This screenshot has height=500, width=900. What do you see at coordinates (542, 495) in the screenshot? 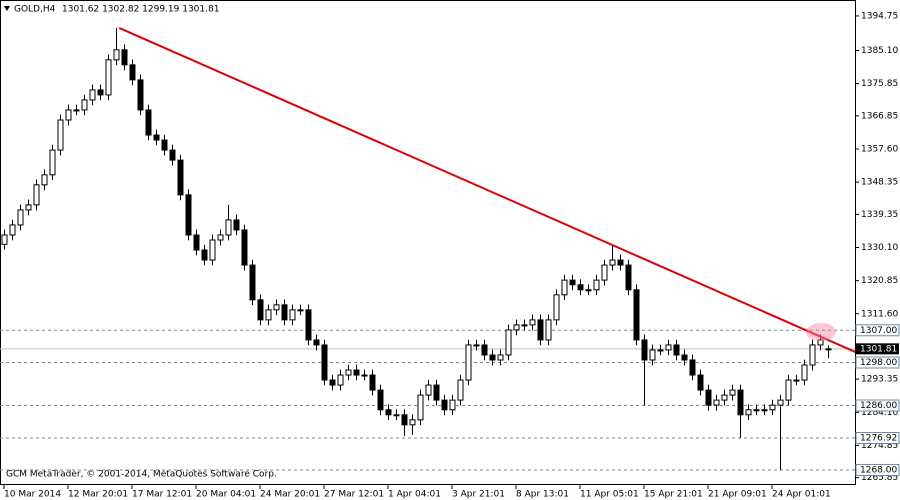
I see `x-tick-label: 8 Apr 13:01` at bounding box center [542, 495].